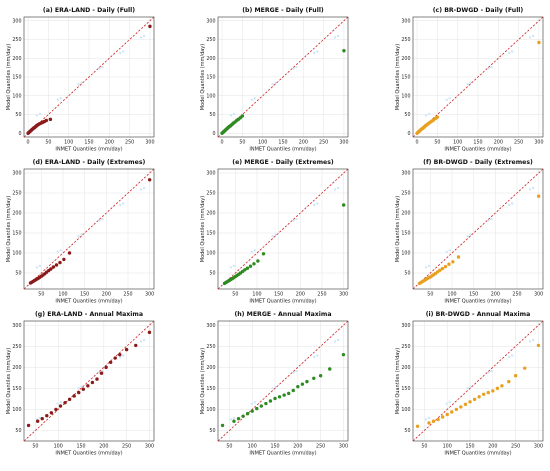  Describe the element at coordinates (89, 10) in the screenshot. I see `panel-title: (a) ERA-LAND - Daily (Full)` at that location.